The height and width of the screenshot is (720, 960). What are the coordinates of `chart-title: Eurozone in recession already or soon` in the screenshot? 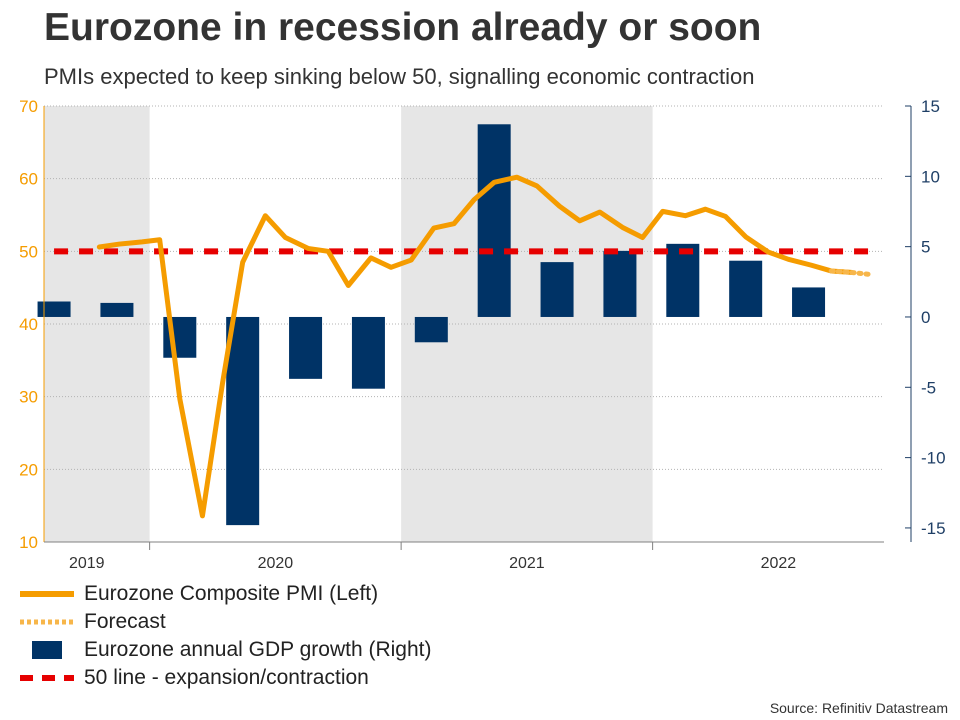 It's located at (403, 27).